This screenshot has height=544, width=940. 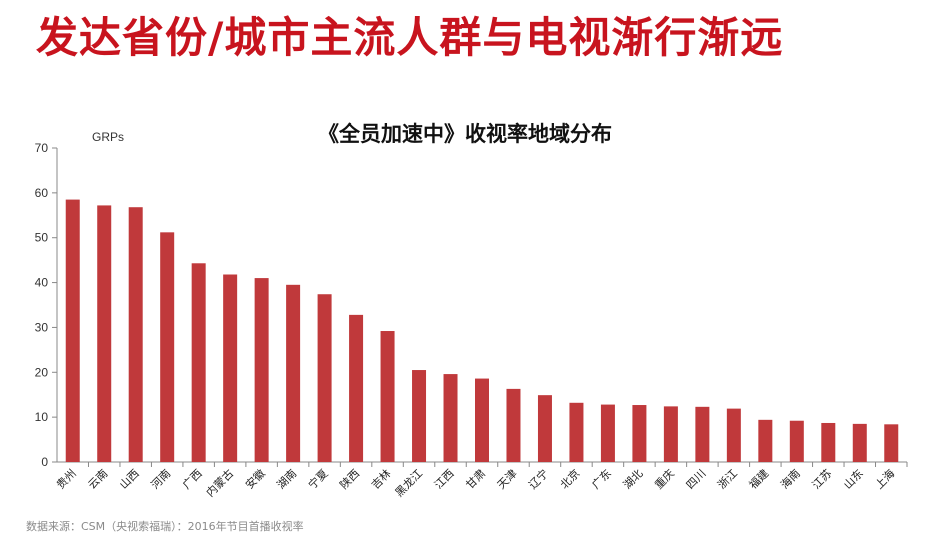 I want to click on bar-宁夏, so click(x=324, y=378).